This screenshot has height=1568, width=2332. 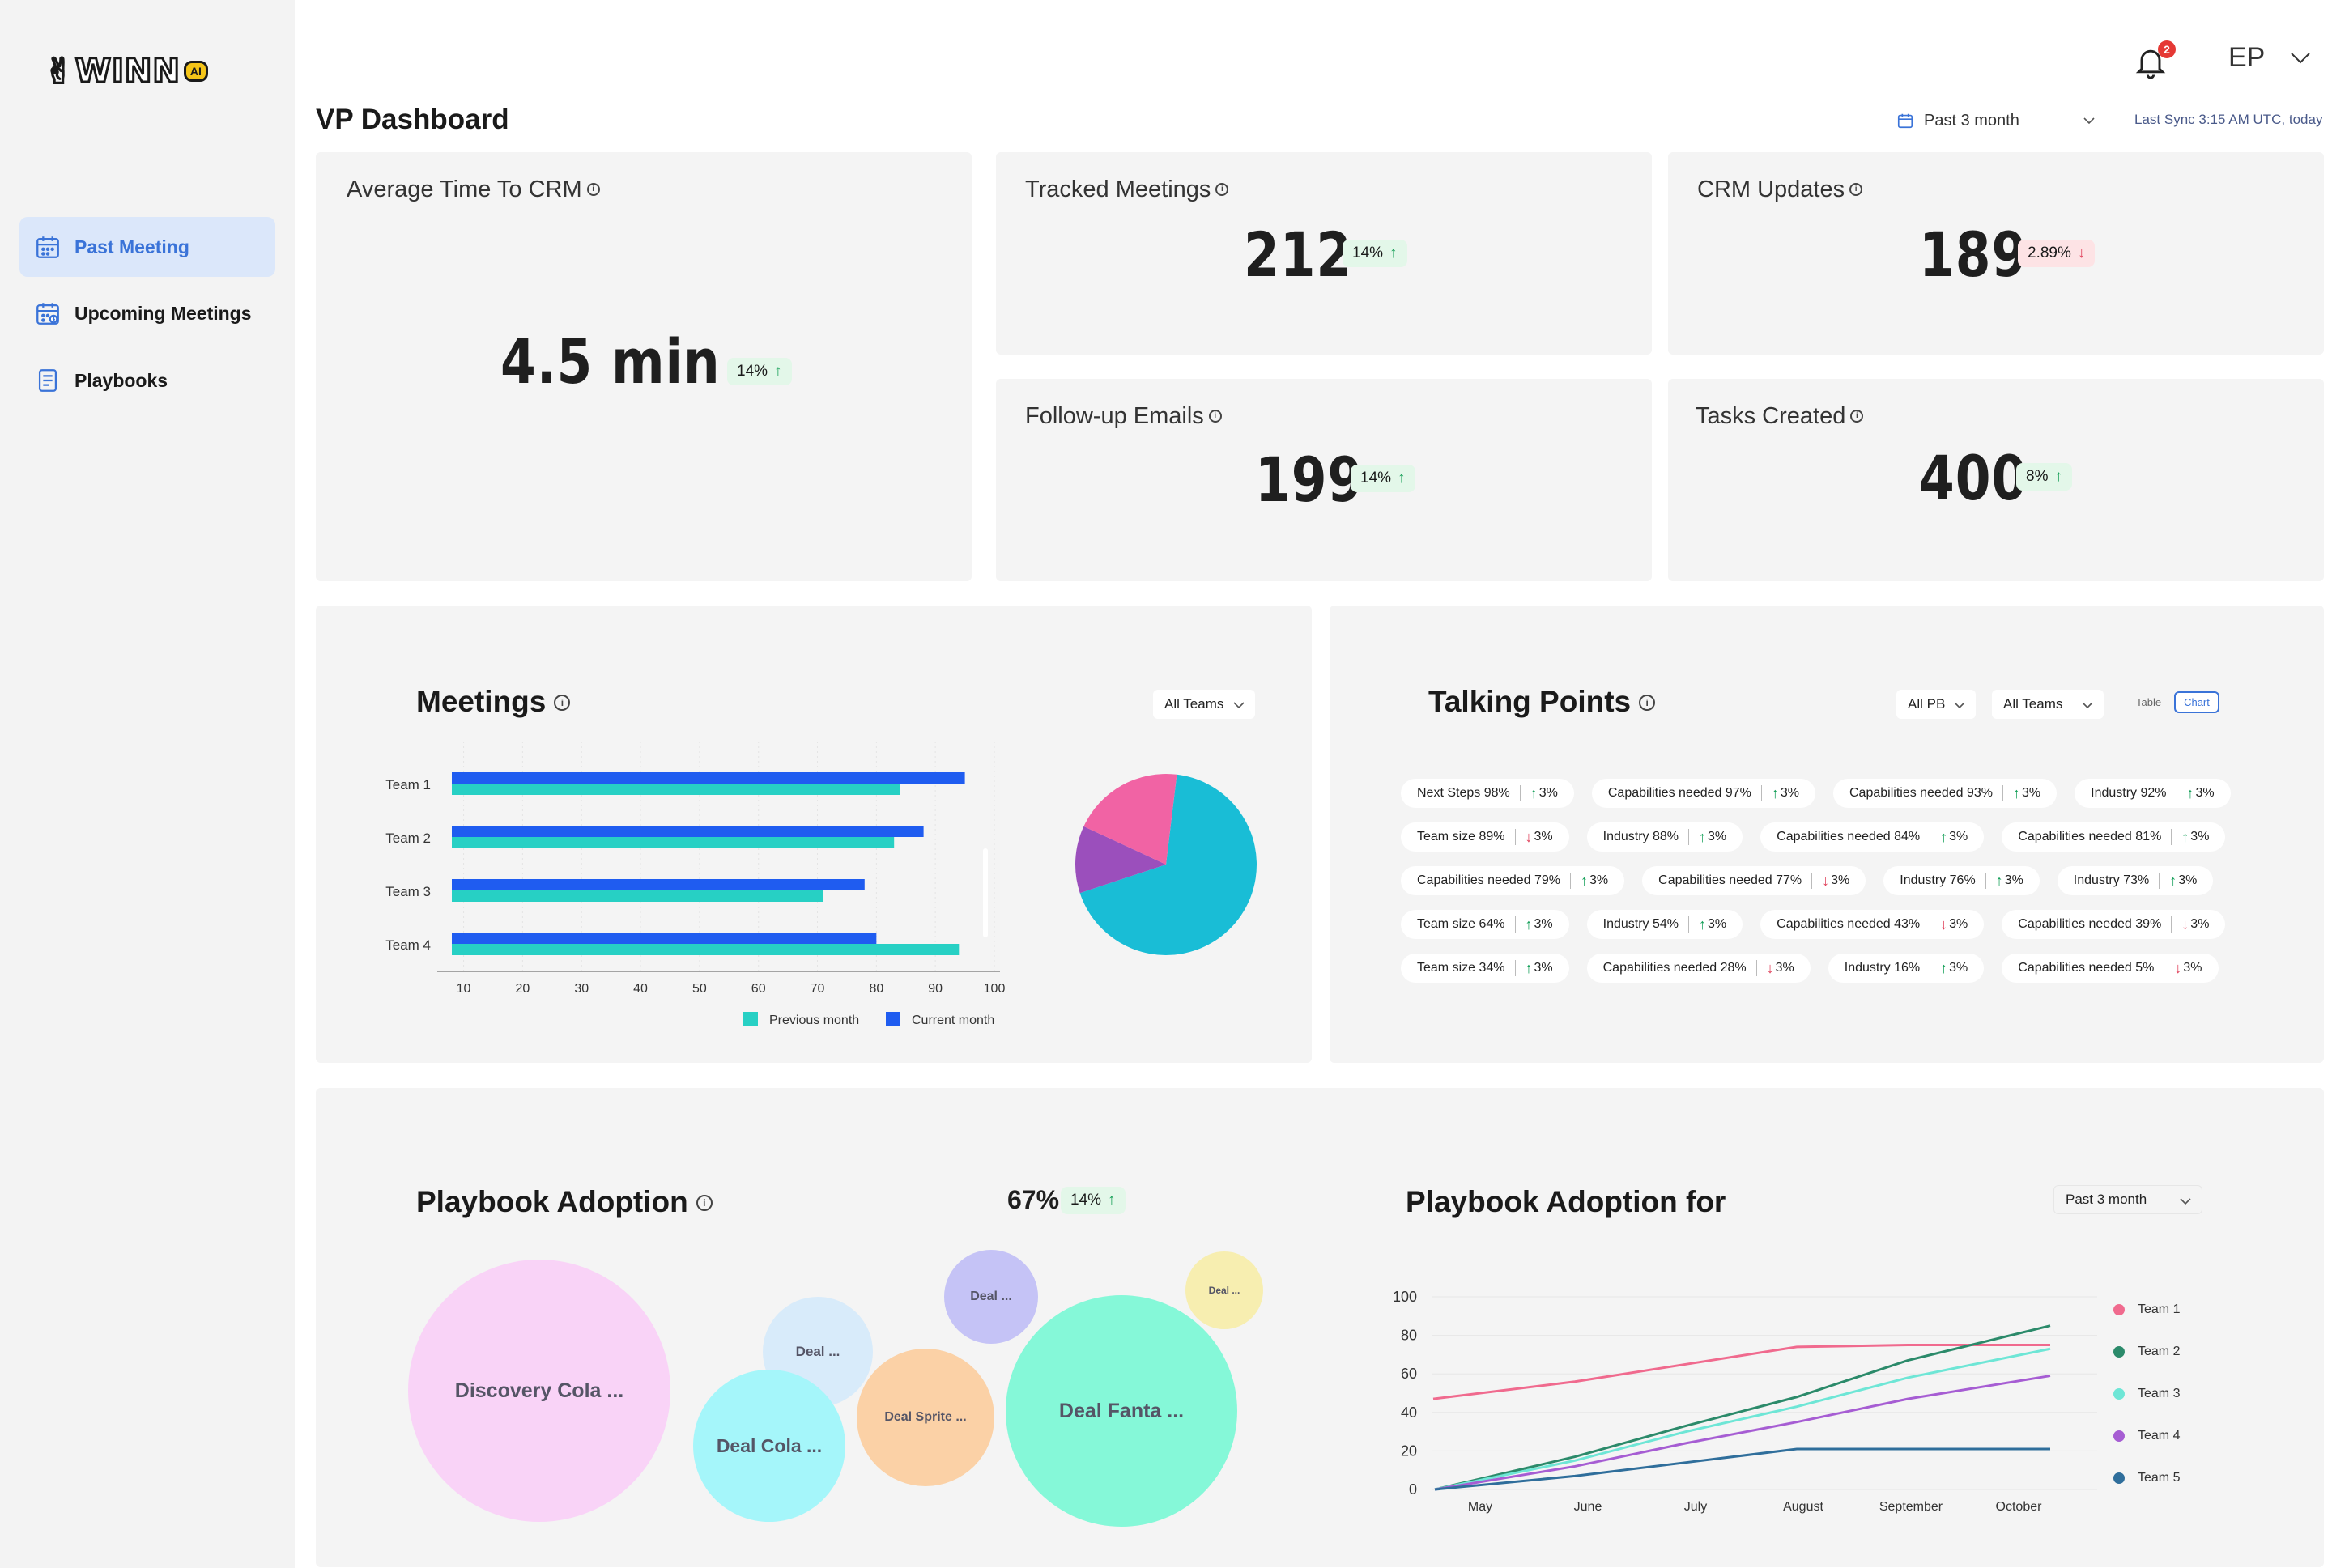 I want to click on x-tick-label: 100, so click(x=995, y=989).